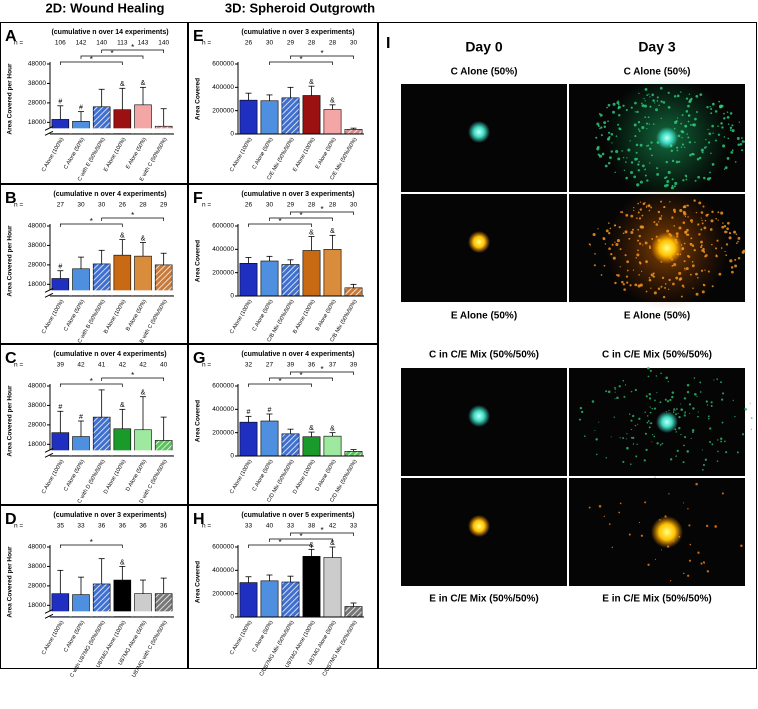 This screenshot has height=709, width=758. Describe the element at coordinates (61, 205) in the screenshot. I see `n-value: 27` at that location.